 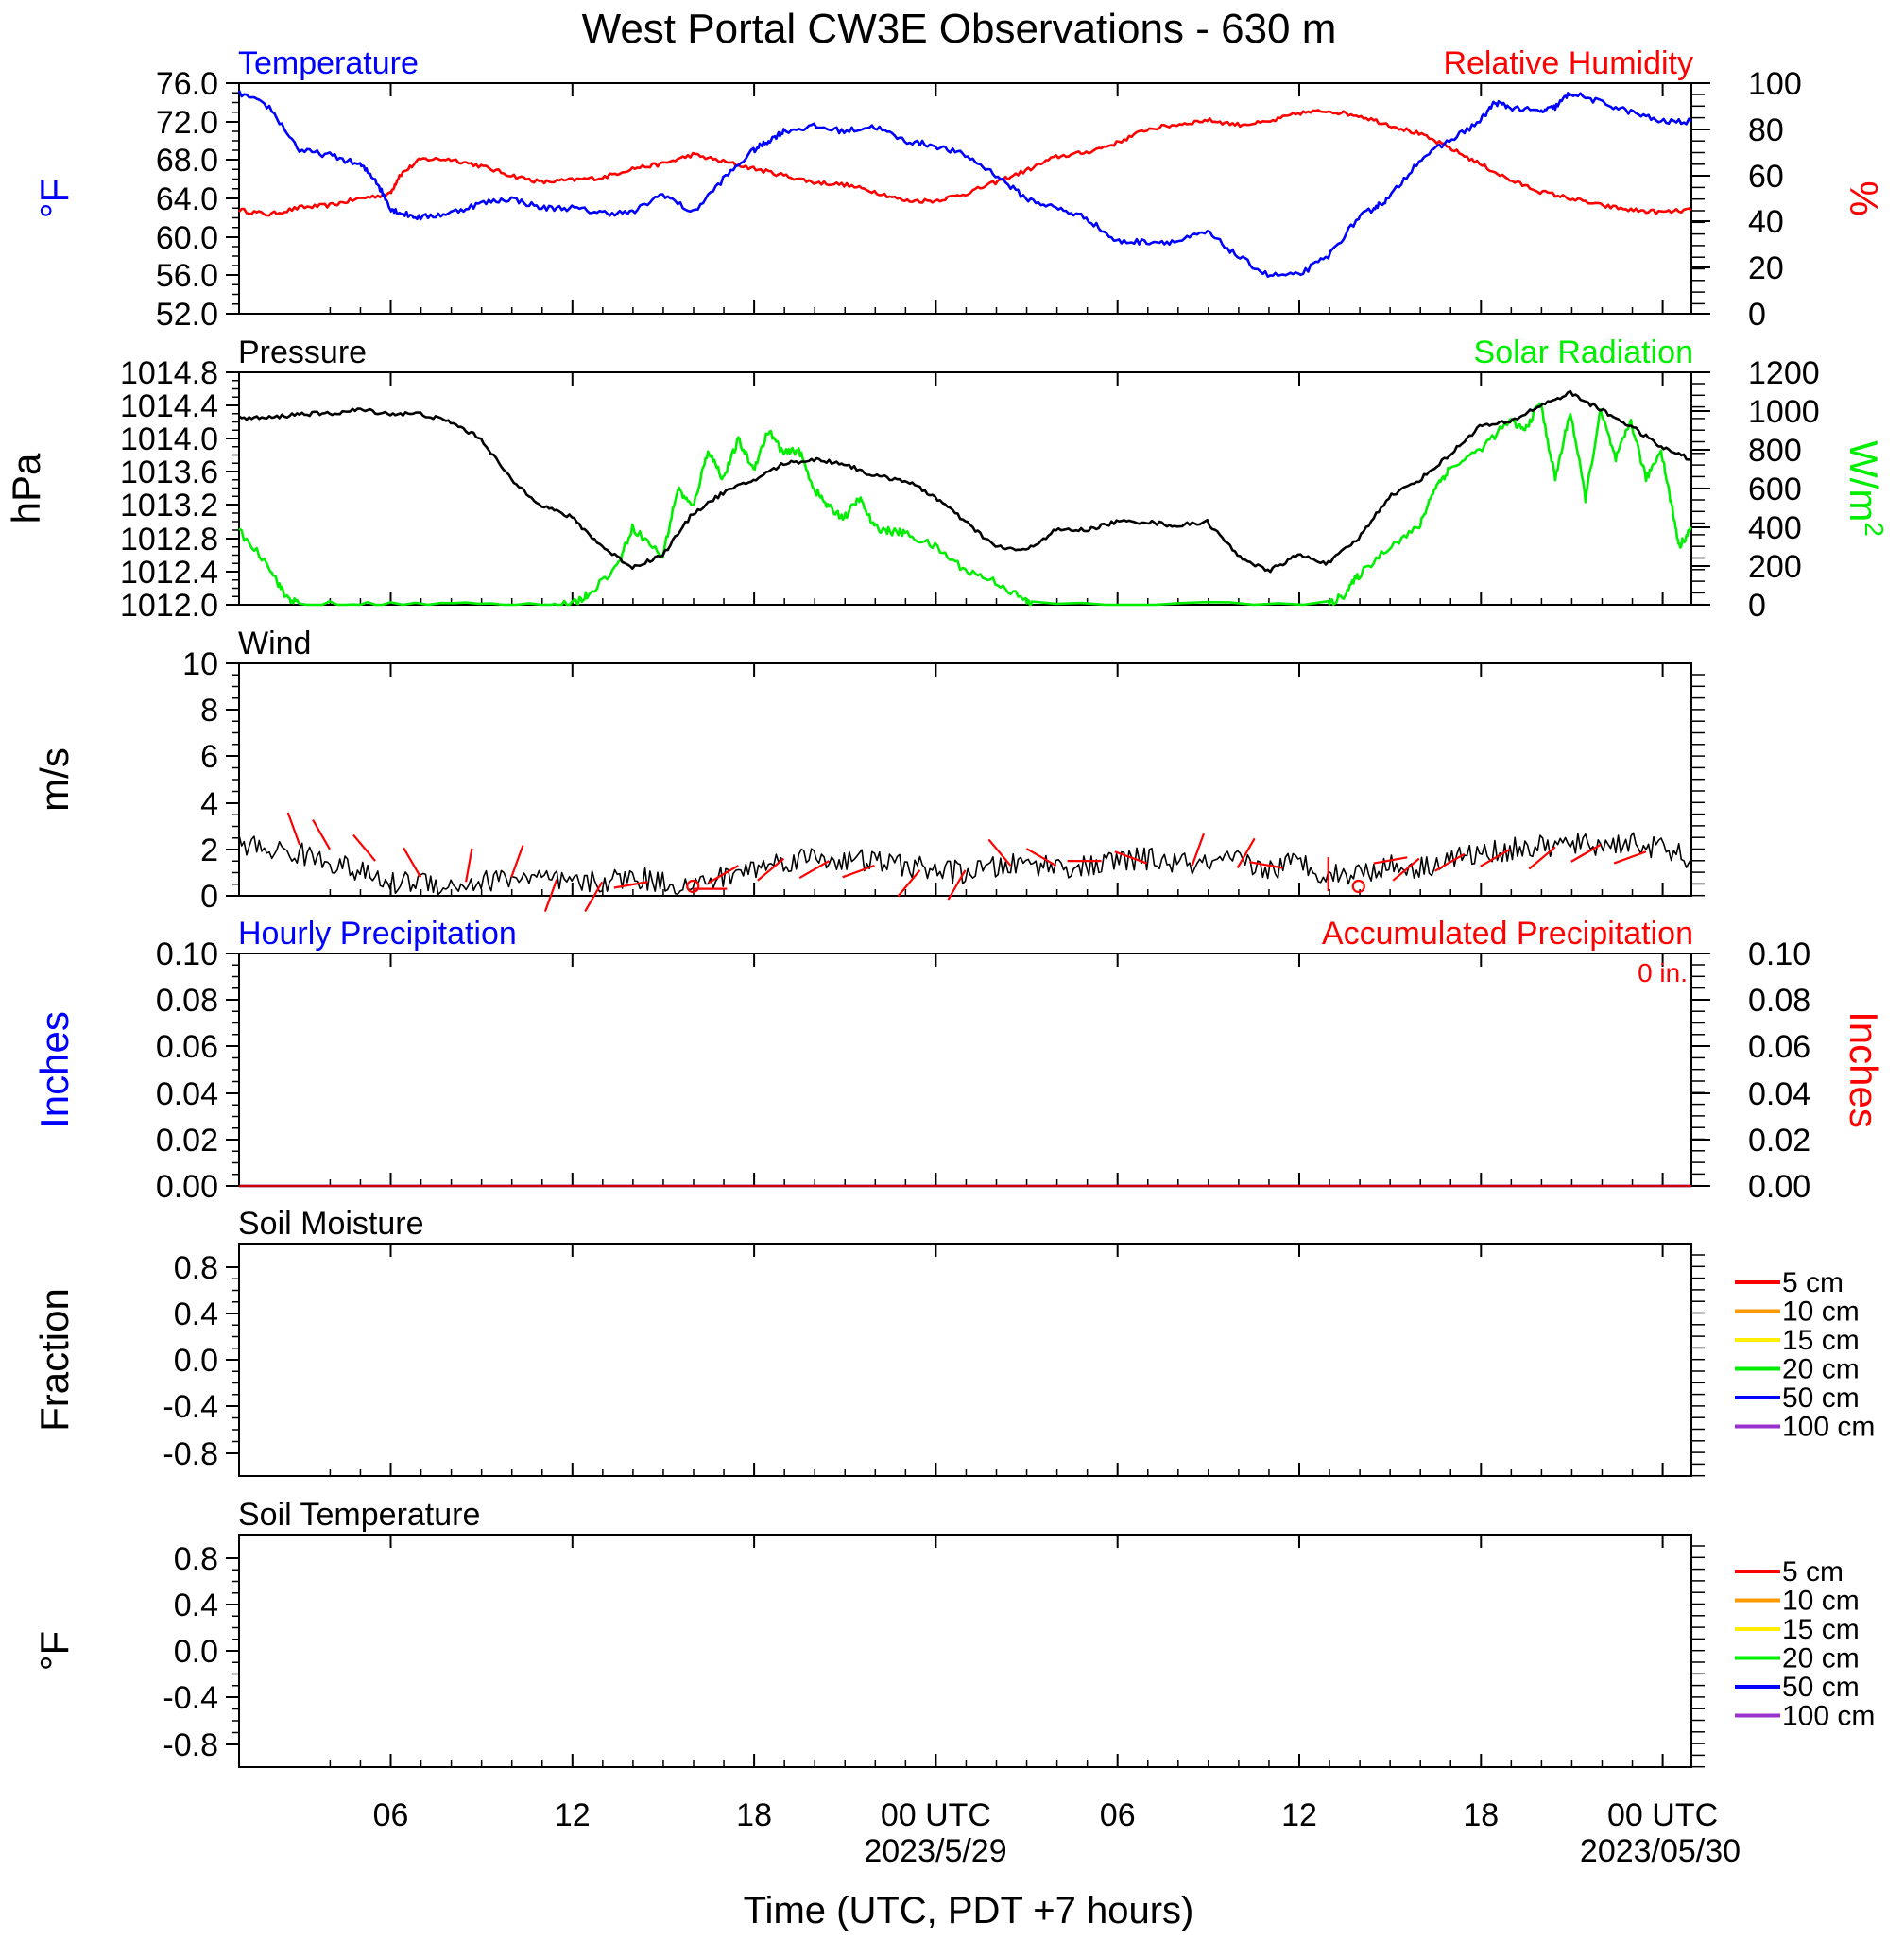 What do you see at coordinates (187, 1187) in the screenshot?
I see `y-tick-label-left: 0.00` at bounding box center [187, 1187].